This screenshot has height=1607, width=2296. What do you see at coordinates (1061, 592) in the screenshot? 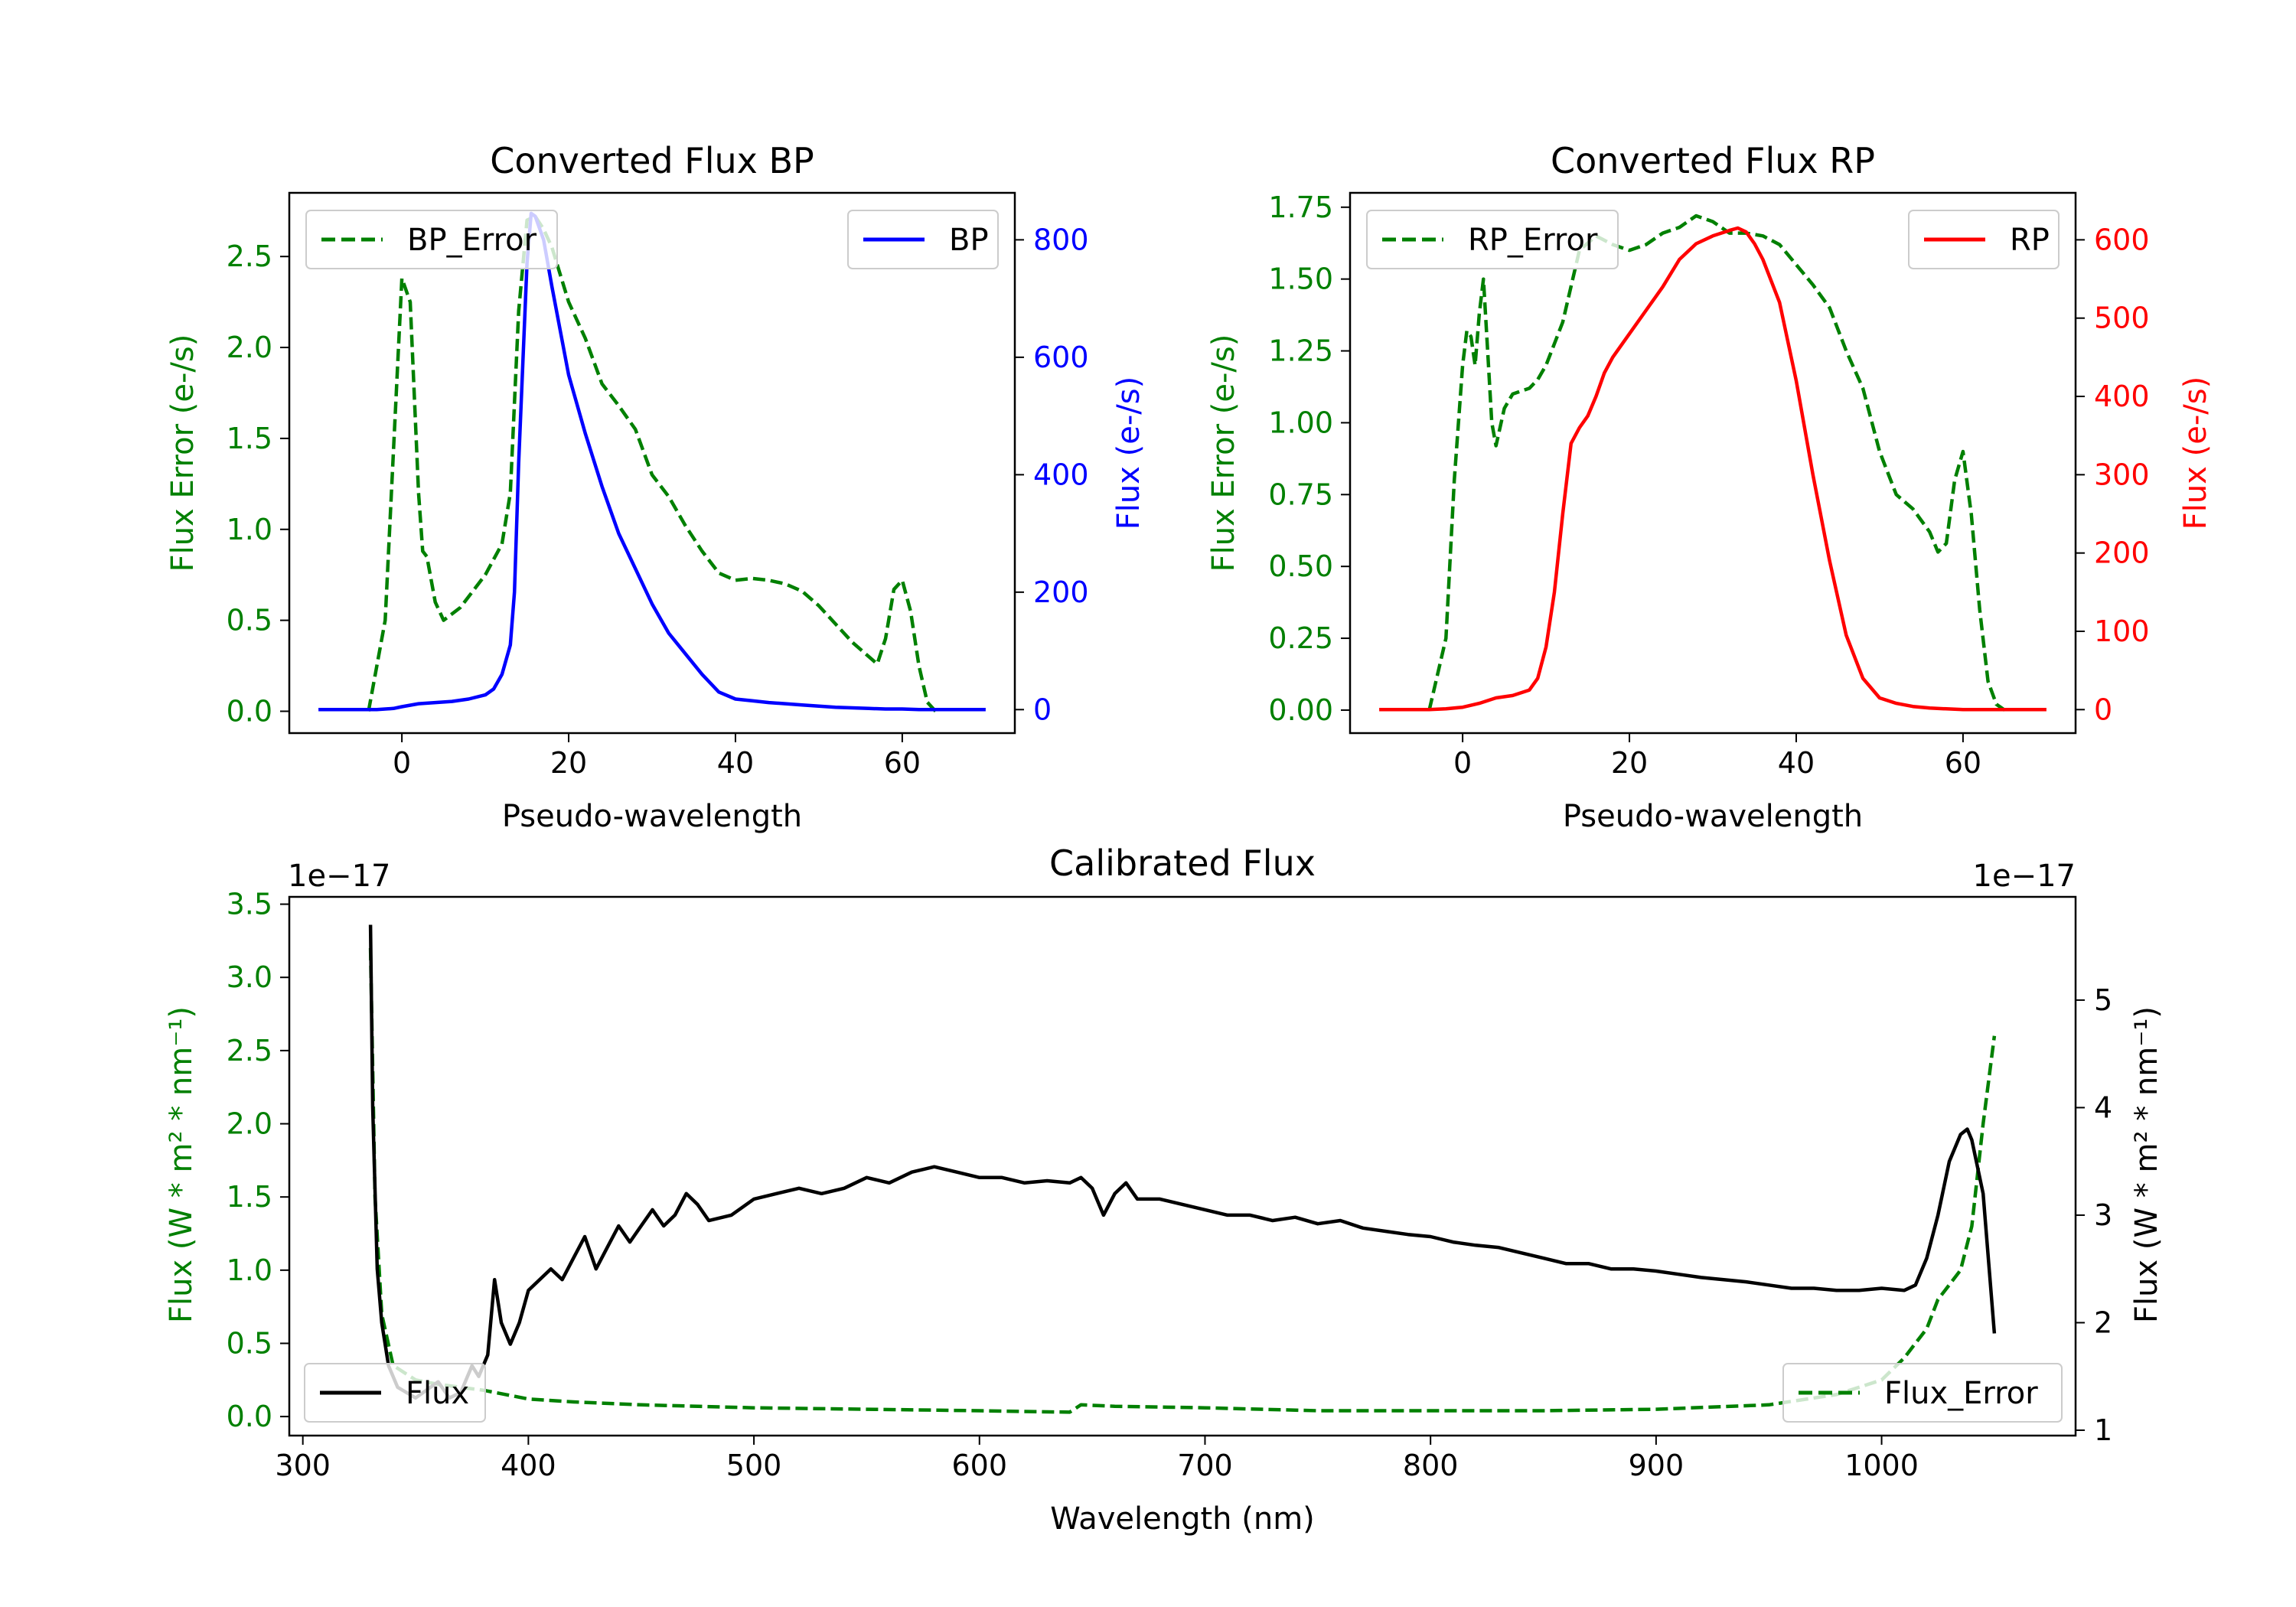
I see `bp-yr-tick-label: 200` at bounding box center [1061, 592].